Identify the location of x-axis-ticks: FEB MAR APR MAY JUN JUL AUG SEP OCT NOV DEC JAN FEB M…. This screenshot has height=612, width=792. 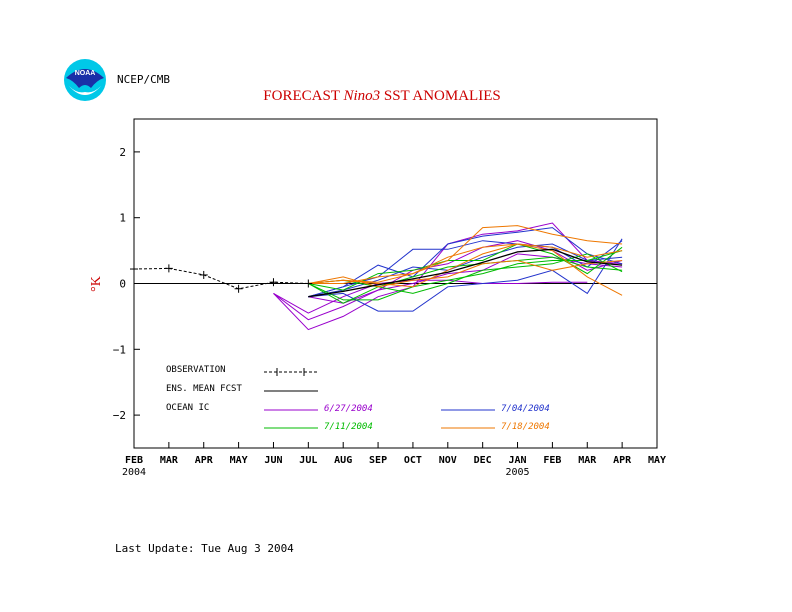
(394, 460).